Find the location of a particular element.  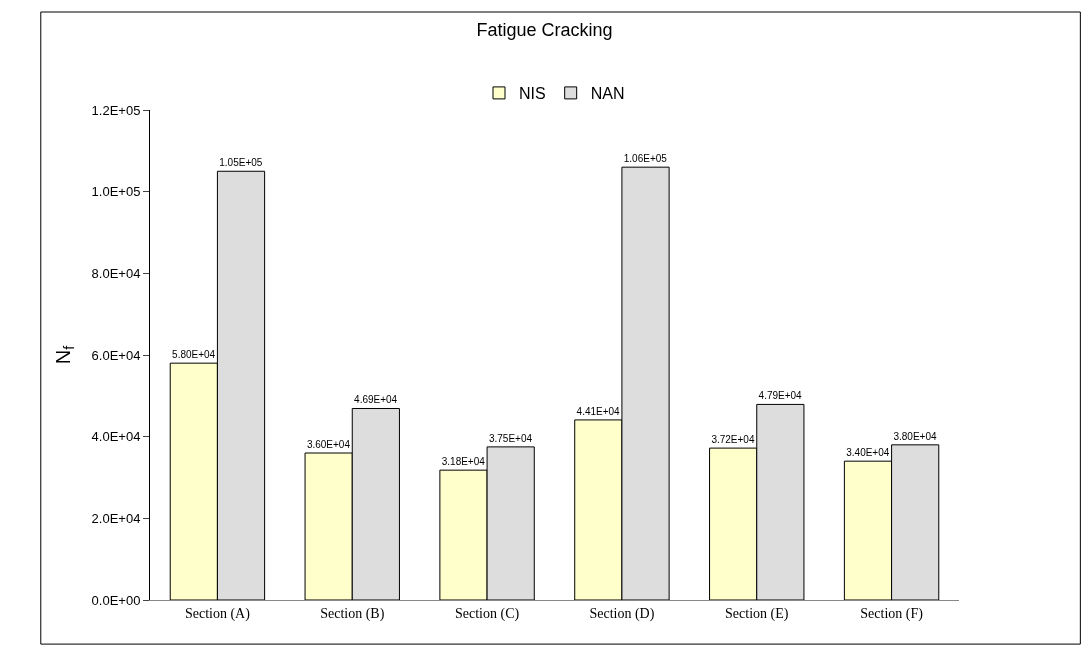

y-tick-label: 8.0E+04 is located at coordinates (116, 273).